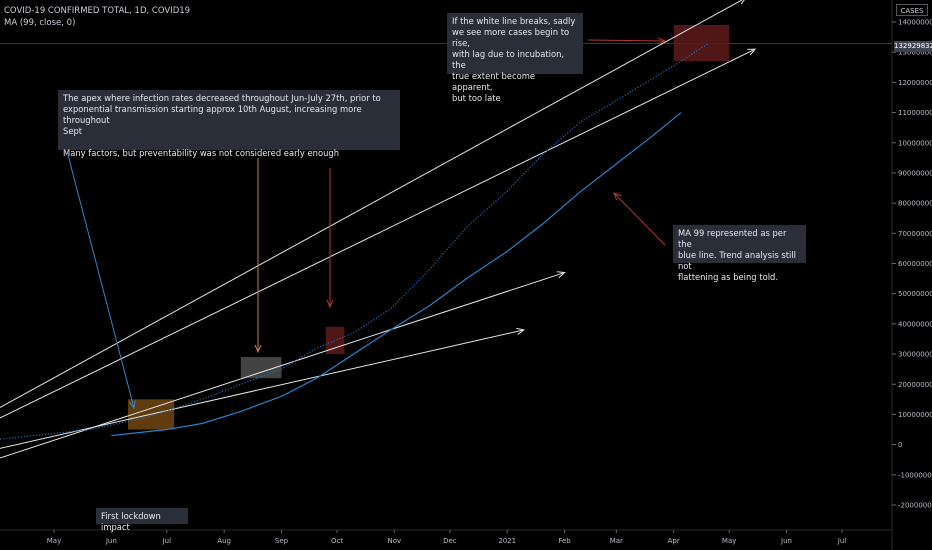 The image size is (932, 550). I want to click on x-tick-label: Sep, so click(282, 541).